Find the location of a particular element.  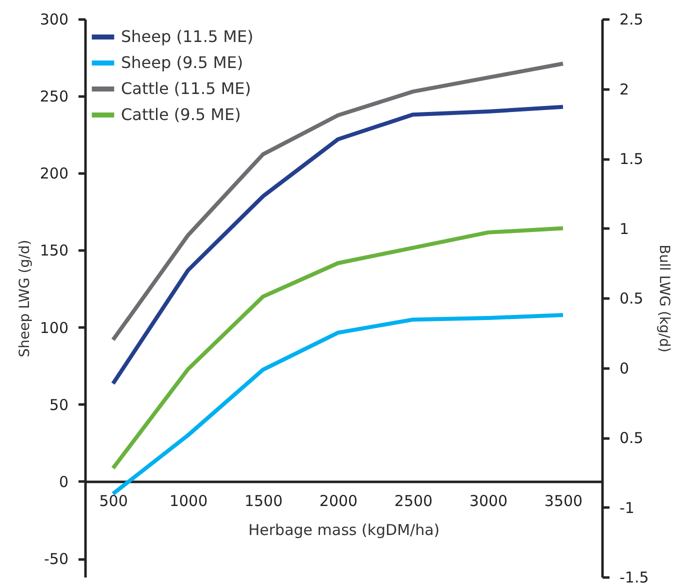

x-tick-label: 1500 is located at coordinates (263, 501).